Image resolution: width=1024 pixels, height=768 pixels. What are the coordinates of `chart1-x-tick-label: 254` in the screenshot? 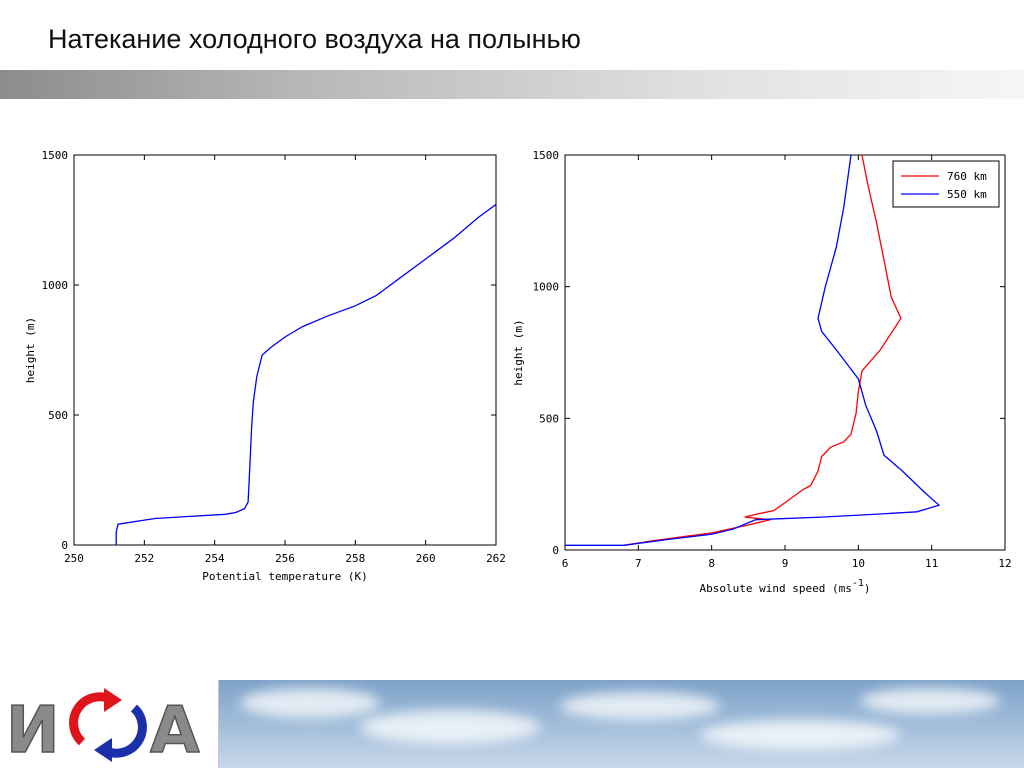 It's located at (215, 558).